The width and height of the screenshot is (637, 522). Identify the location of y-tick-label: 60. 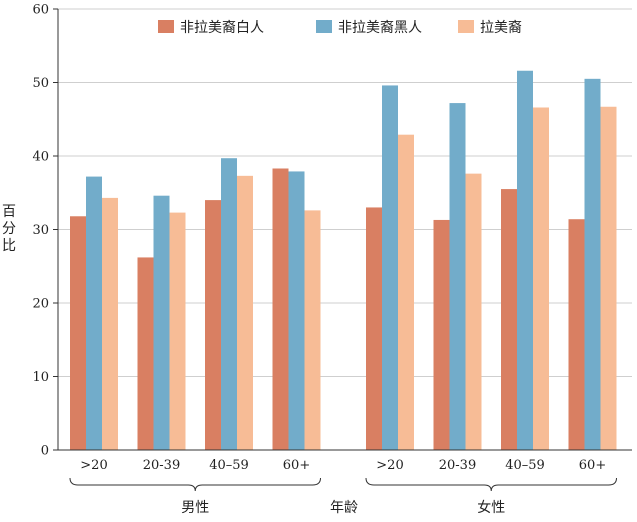
(40, 10).